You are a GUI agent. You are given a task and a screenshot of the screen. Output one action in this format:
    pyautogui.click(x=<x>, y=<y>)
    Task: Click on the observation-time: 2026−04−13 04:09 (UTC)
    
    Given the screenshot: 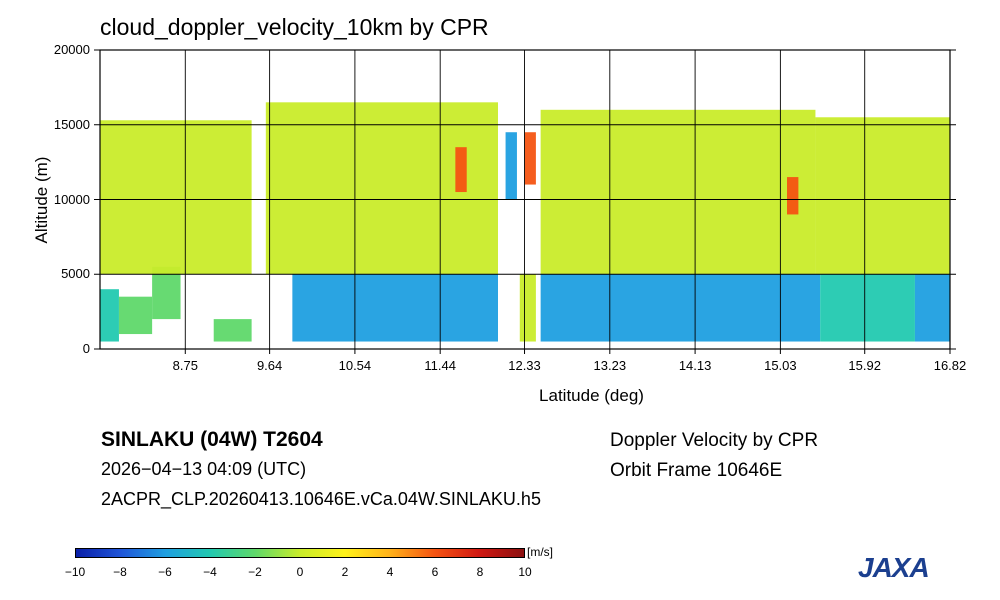 What is the action you would take?
    pyautogui.click(x=204, y=469)
    